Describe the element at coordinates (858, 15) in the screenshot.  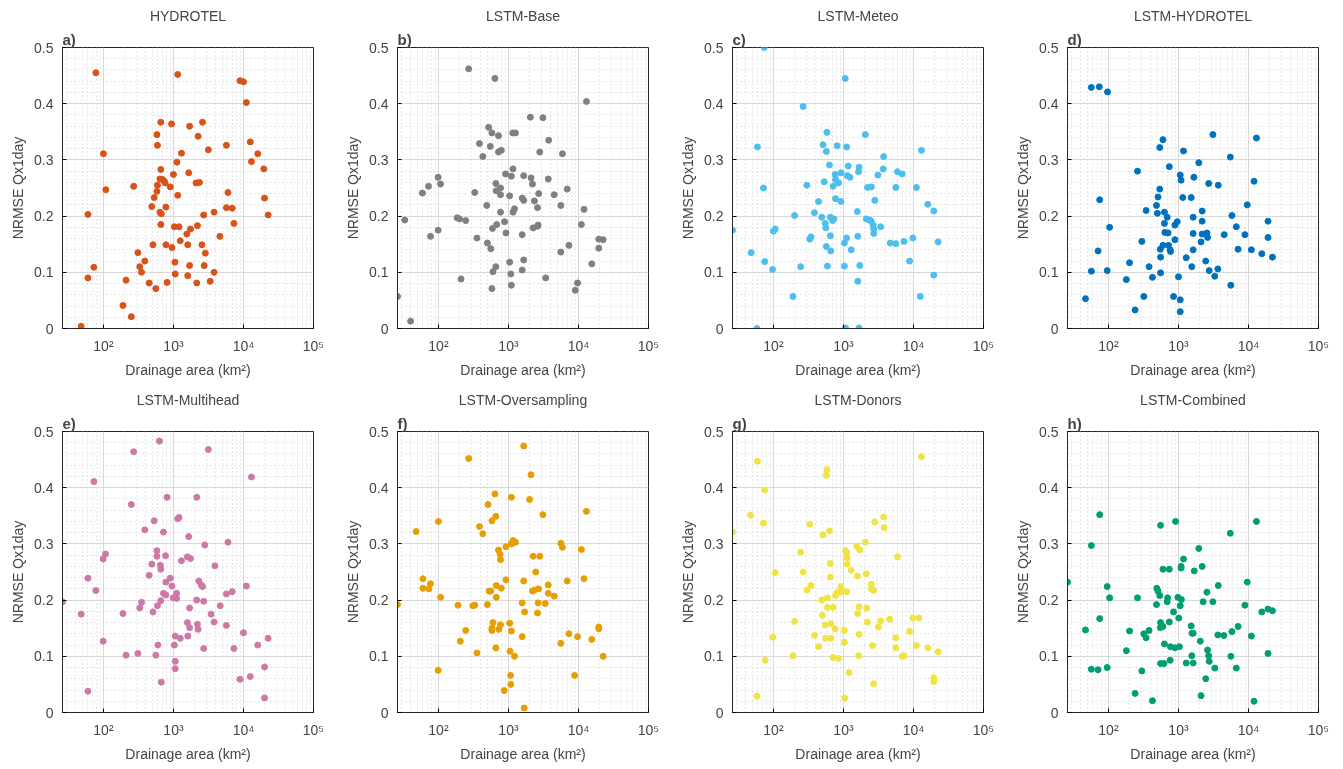
I see `chart-title: LSTM-Meteo` at that location.